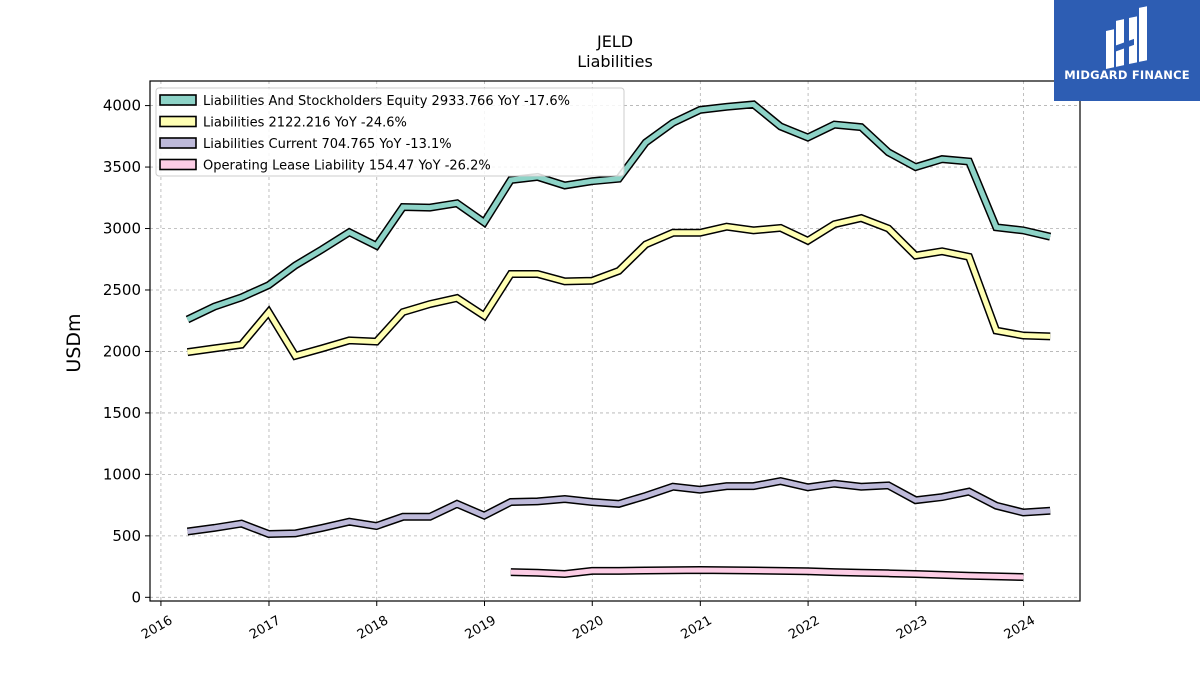 This screenshot has height=675, width=1200. Describe the element at coordinates (1126, 37) in the screenshot. I see `midgard-logo-mark-icon` at that location.